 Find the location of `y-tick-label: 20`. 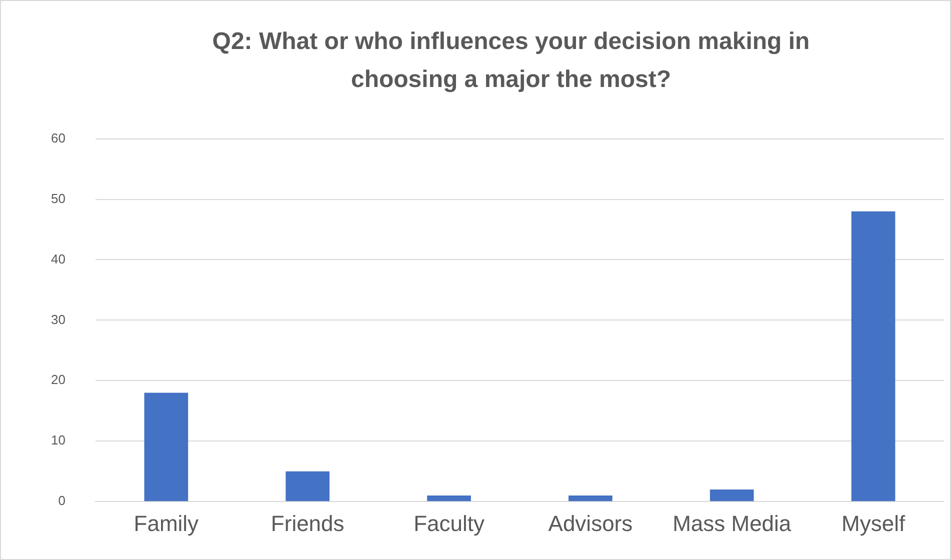

y-tick-label: 20 is located at coordinates (58, 380).